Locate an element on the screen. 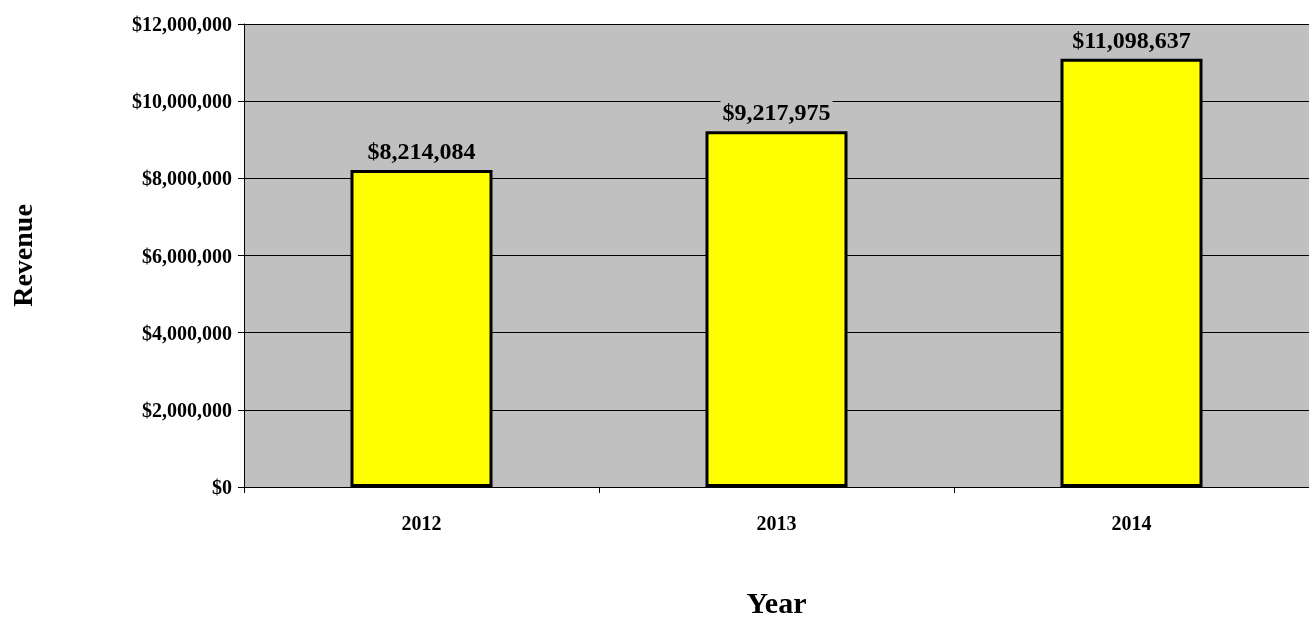  x-tick-label: 2012 is located at coordinates (421, 523).